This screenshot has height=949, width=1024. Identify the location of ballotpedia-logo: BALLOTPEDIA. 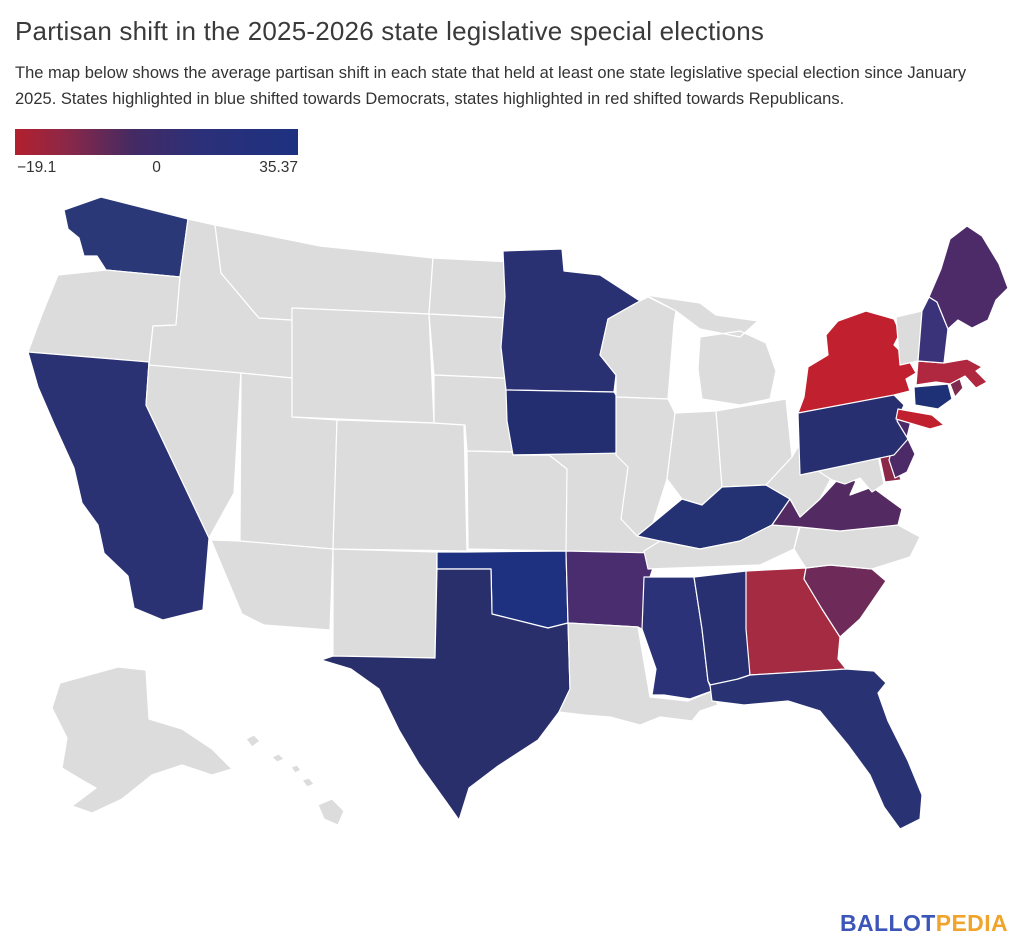
(924, 923).